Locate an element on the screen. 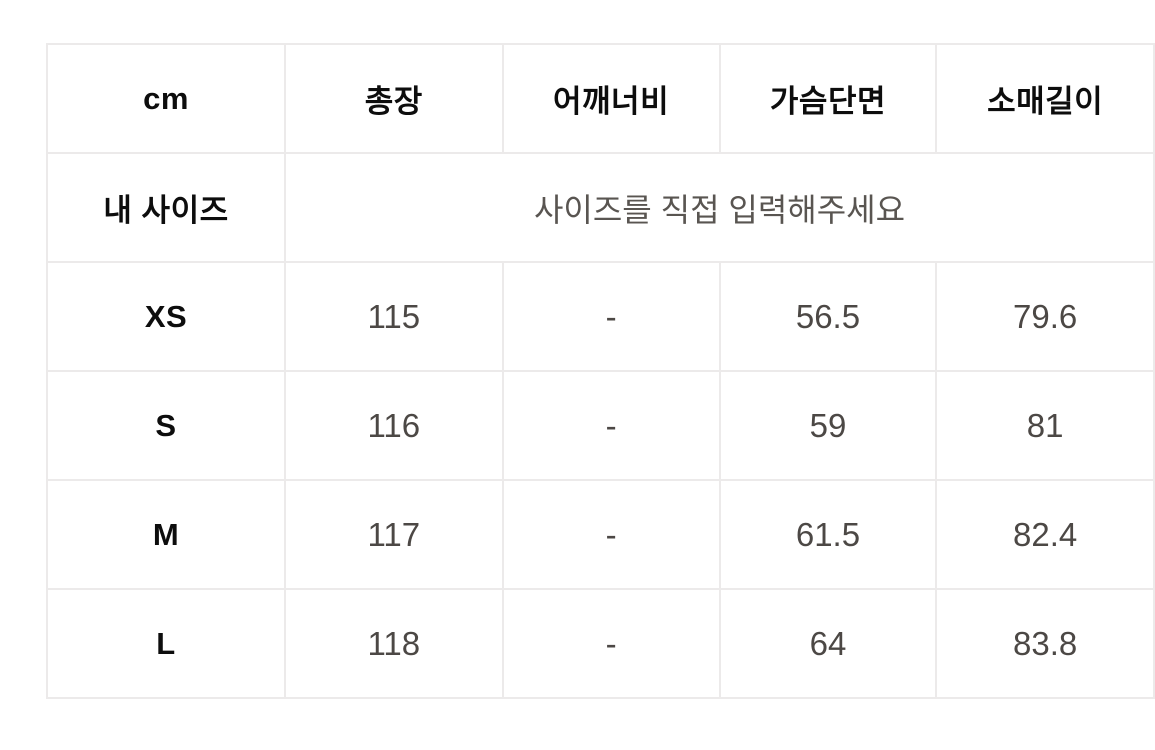 This screenshot has height=750, width=1155. value-m-chest-width: 61.5 is located at coordinates (828, 534).